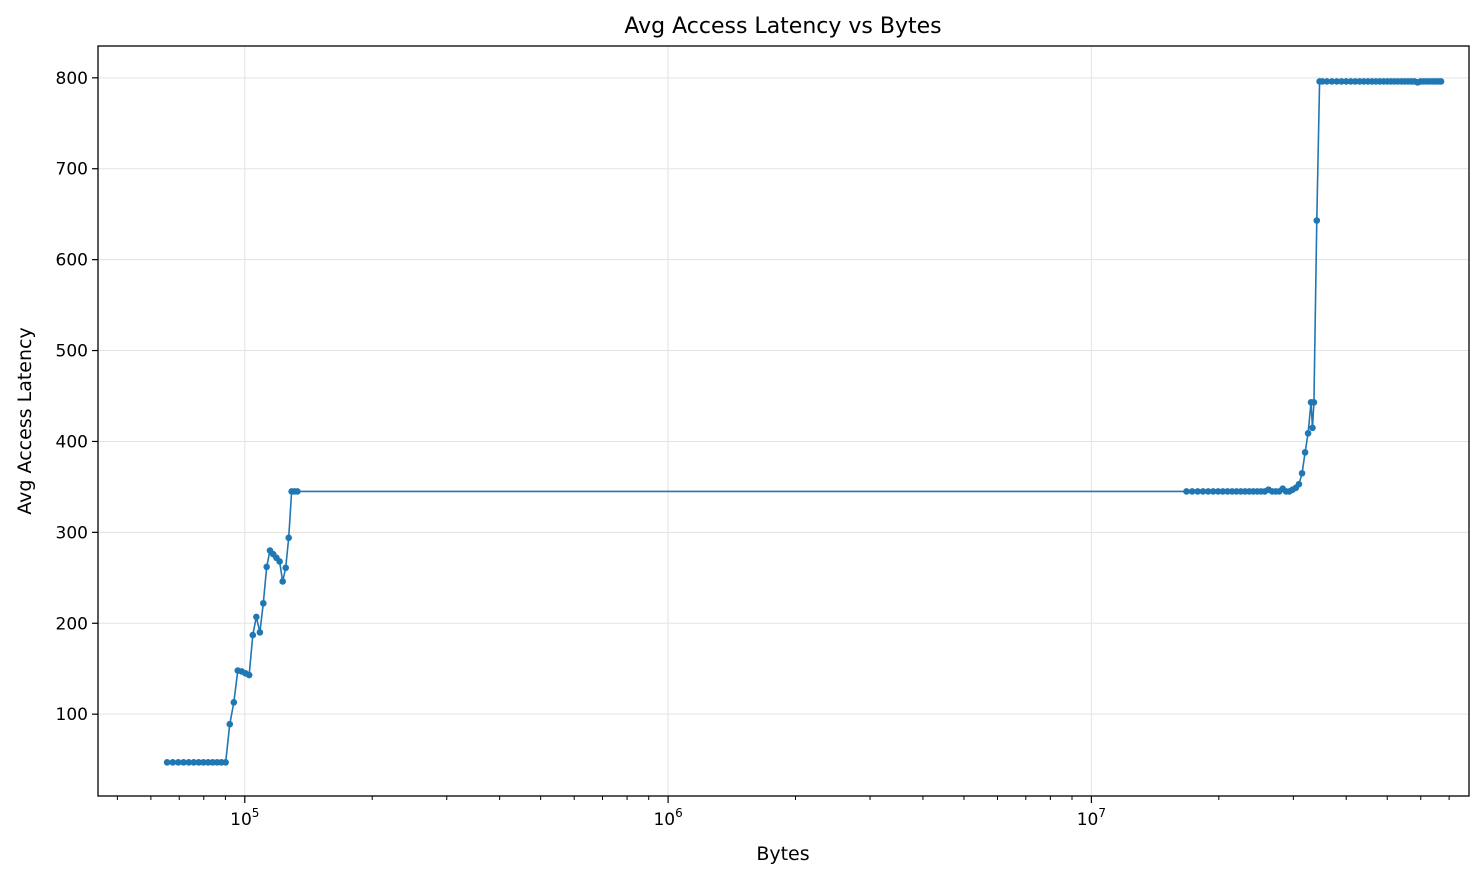 The width and height of the screenshot is (1484, 879). I want to click on chart-title: Avg Access Latency vs Bytes, so click(782, 26).